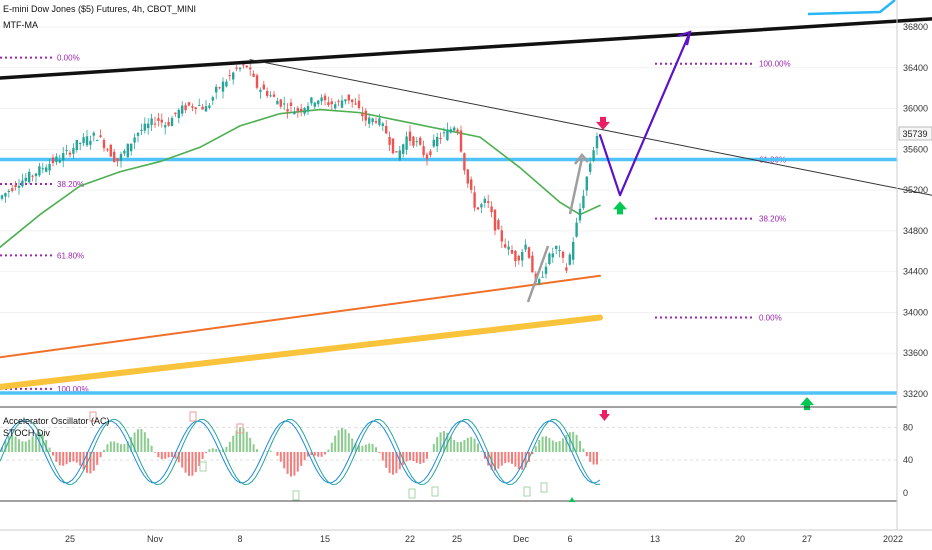 Image resolution: width=932 pixels, height=550 pixels. What do you see at coordinates (645, 113) in the screenshot?
I see `projection-path` at bounding box center [645, 113].